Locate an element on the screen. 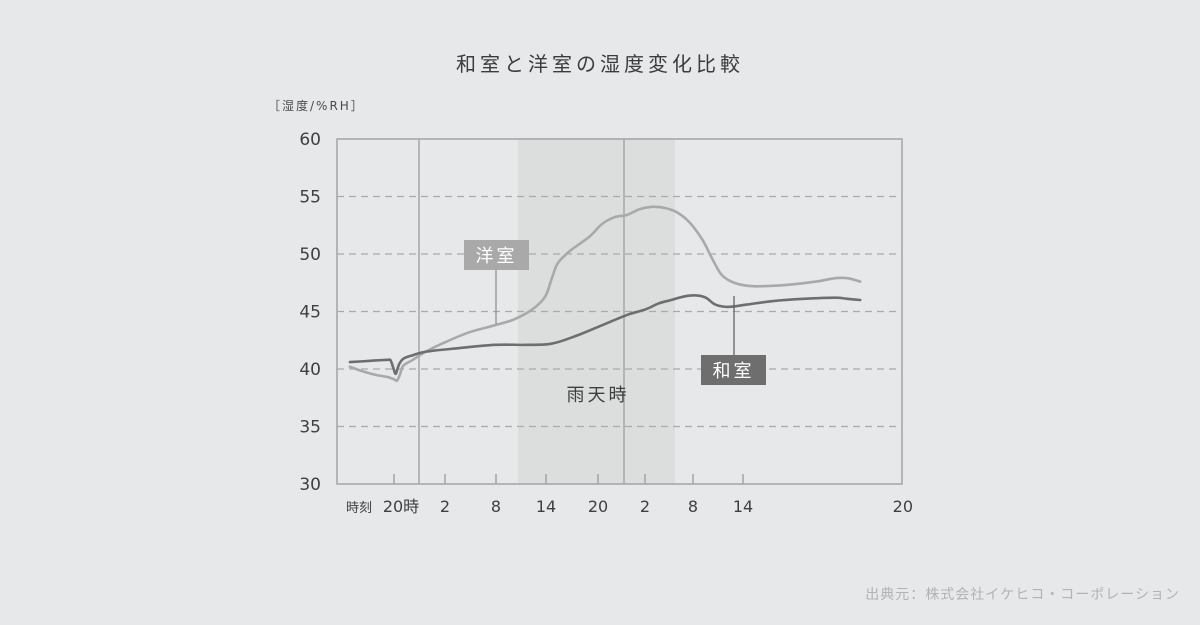 This screenshot has width=1200, height=625. source-credit: 出典元：株式会社イケヒコ・コーポレーション is located at coordinates (1022, 595).